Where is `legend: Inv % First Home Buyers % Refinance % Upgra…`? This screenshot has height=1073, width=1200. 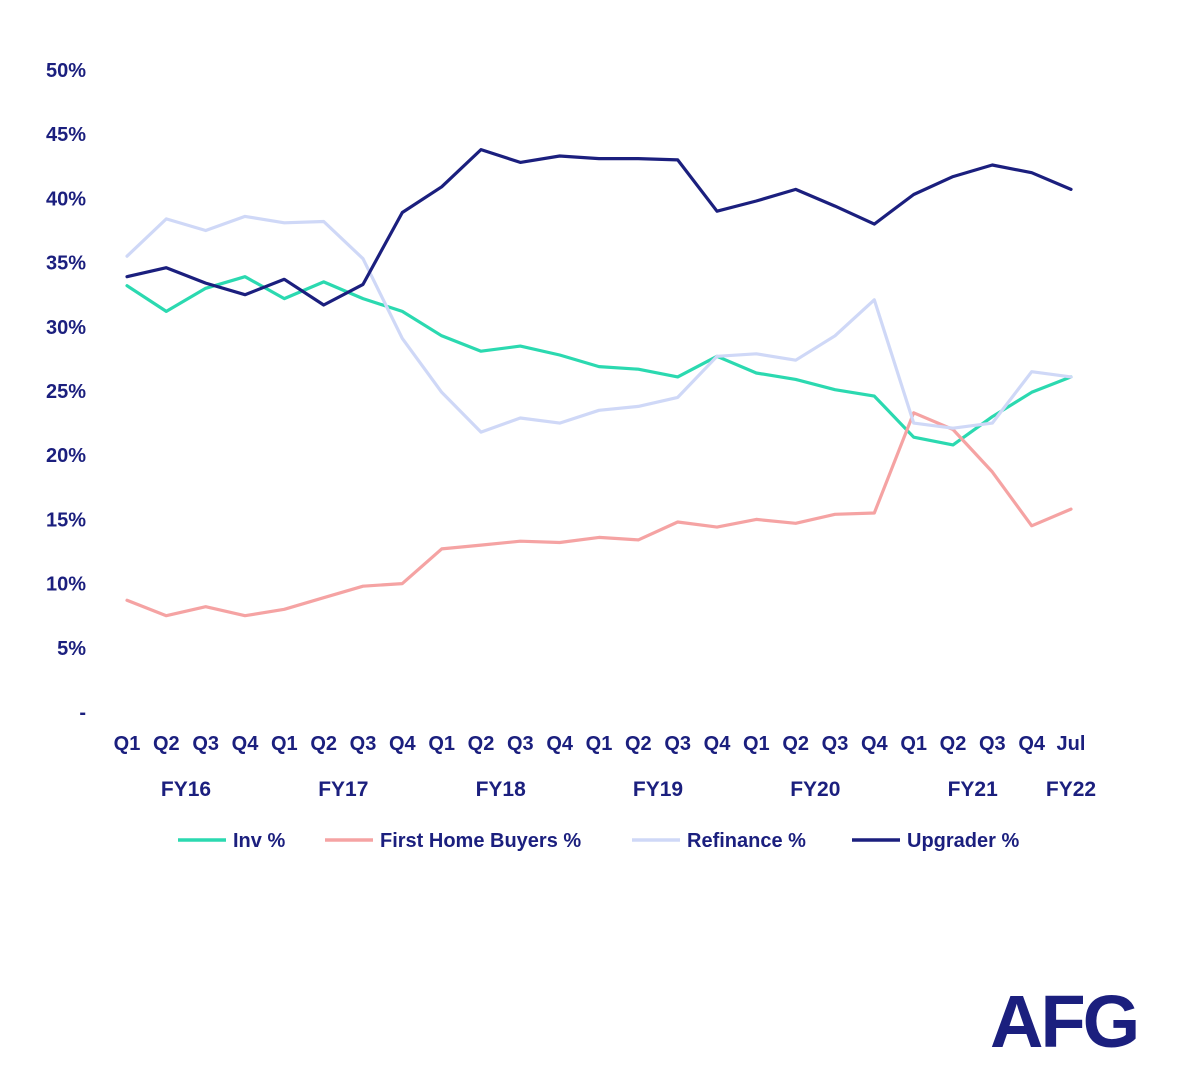
legend: Inv % First Home Buyers % Refinance % Upgra… is located at coordinates (598, 841).